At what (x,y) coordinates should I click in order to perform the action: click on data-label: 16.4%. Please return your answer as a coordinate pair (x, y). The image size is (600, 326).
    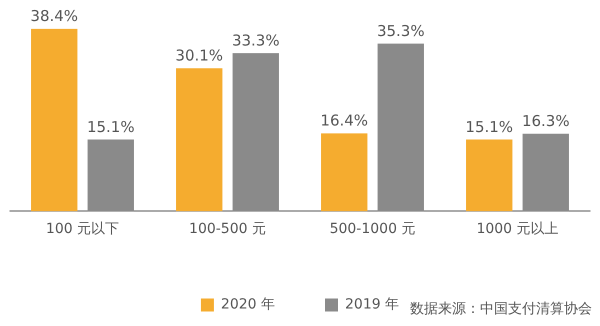
    Looking at the image, I should click on (344, 121).